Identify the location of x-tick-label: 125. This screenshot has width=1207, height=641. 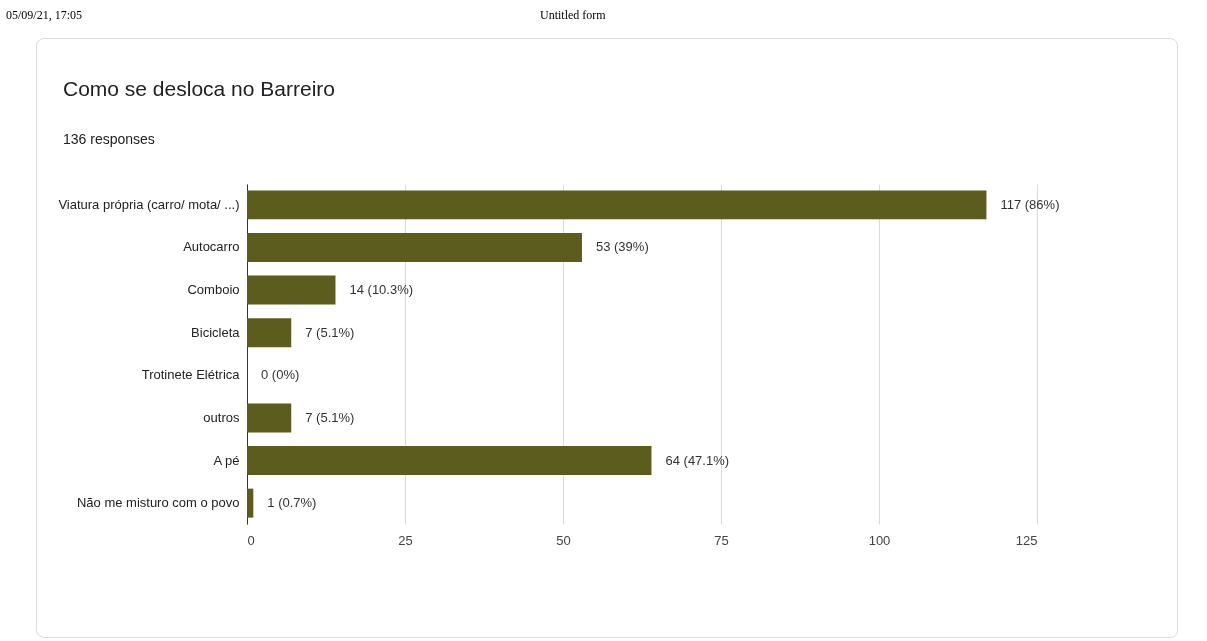
(1026, 540).